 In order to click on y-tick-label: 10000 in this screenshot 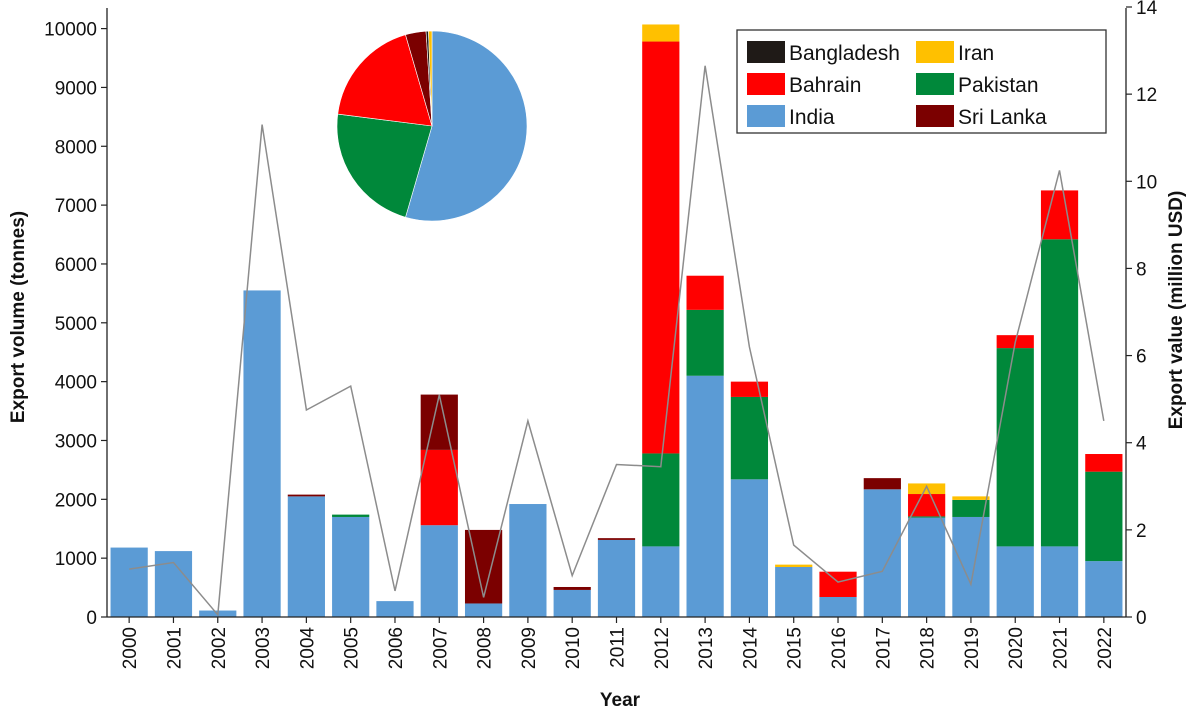, I will do `click(70, 30)`.